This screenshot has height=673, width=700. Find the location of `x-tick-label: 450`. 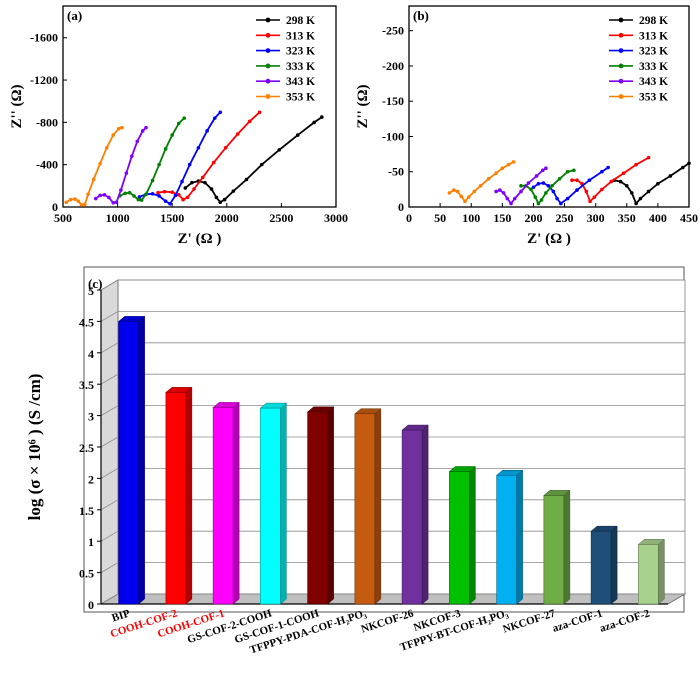

x-tick-label: 450 is located at coordinates (689, 218).